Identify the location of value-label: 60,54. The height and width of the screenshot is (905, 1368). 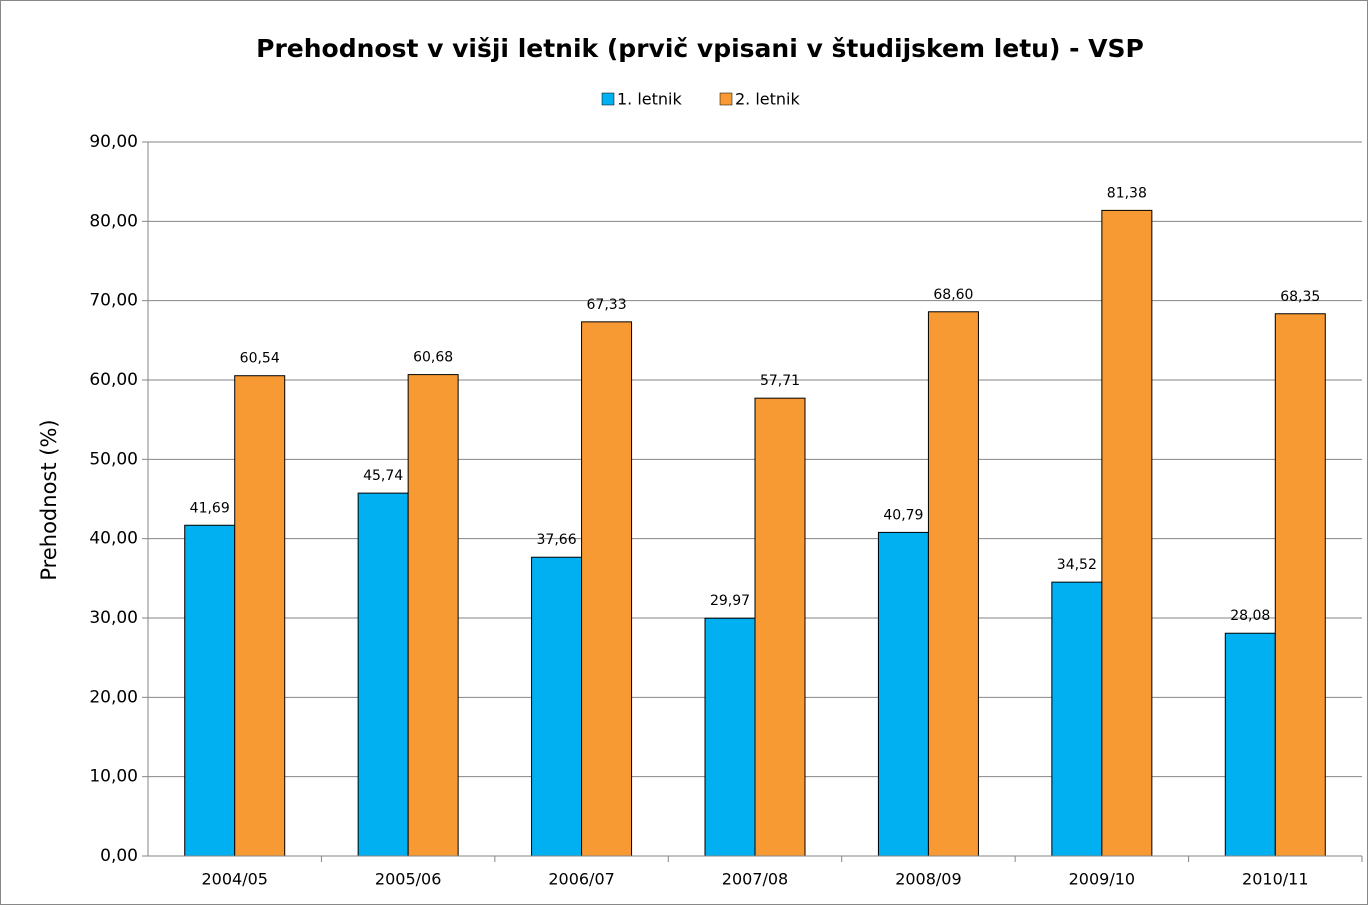
(260, 359).